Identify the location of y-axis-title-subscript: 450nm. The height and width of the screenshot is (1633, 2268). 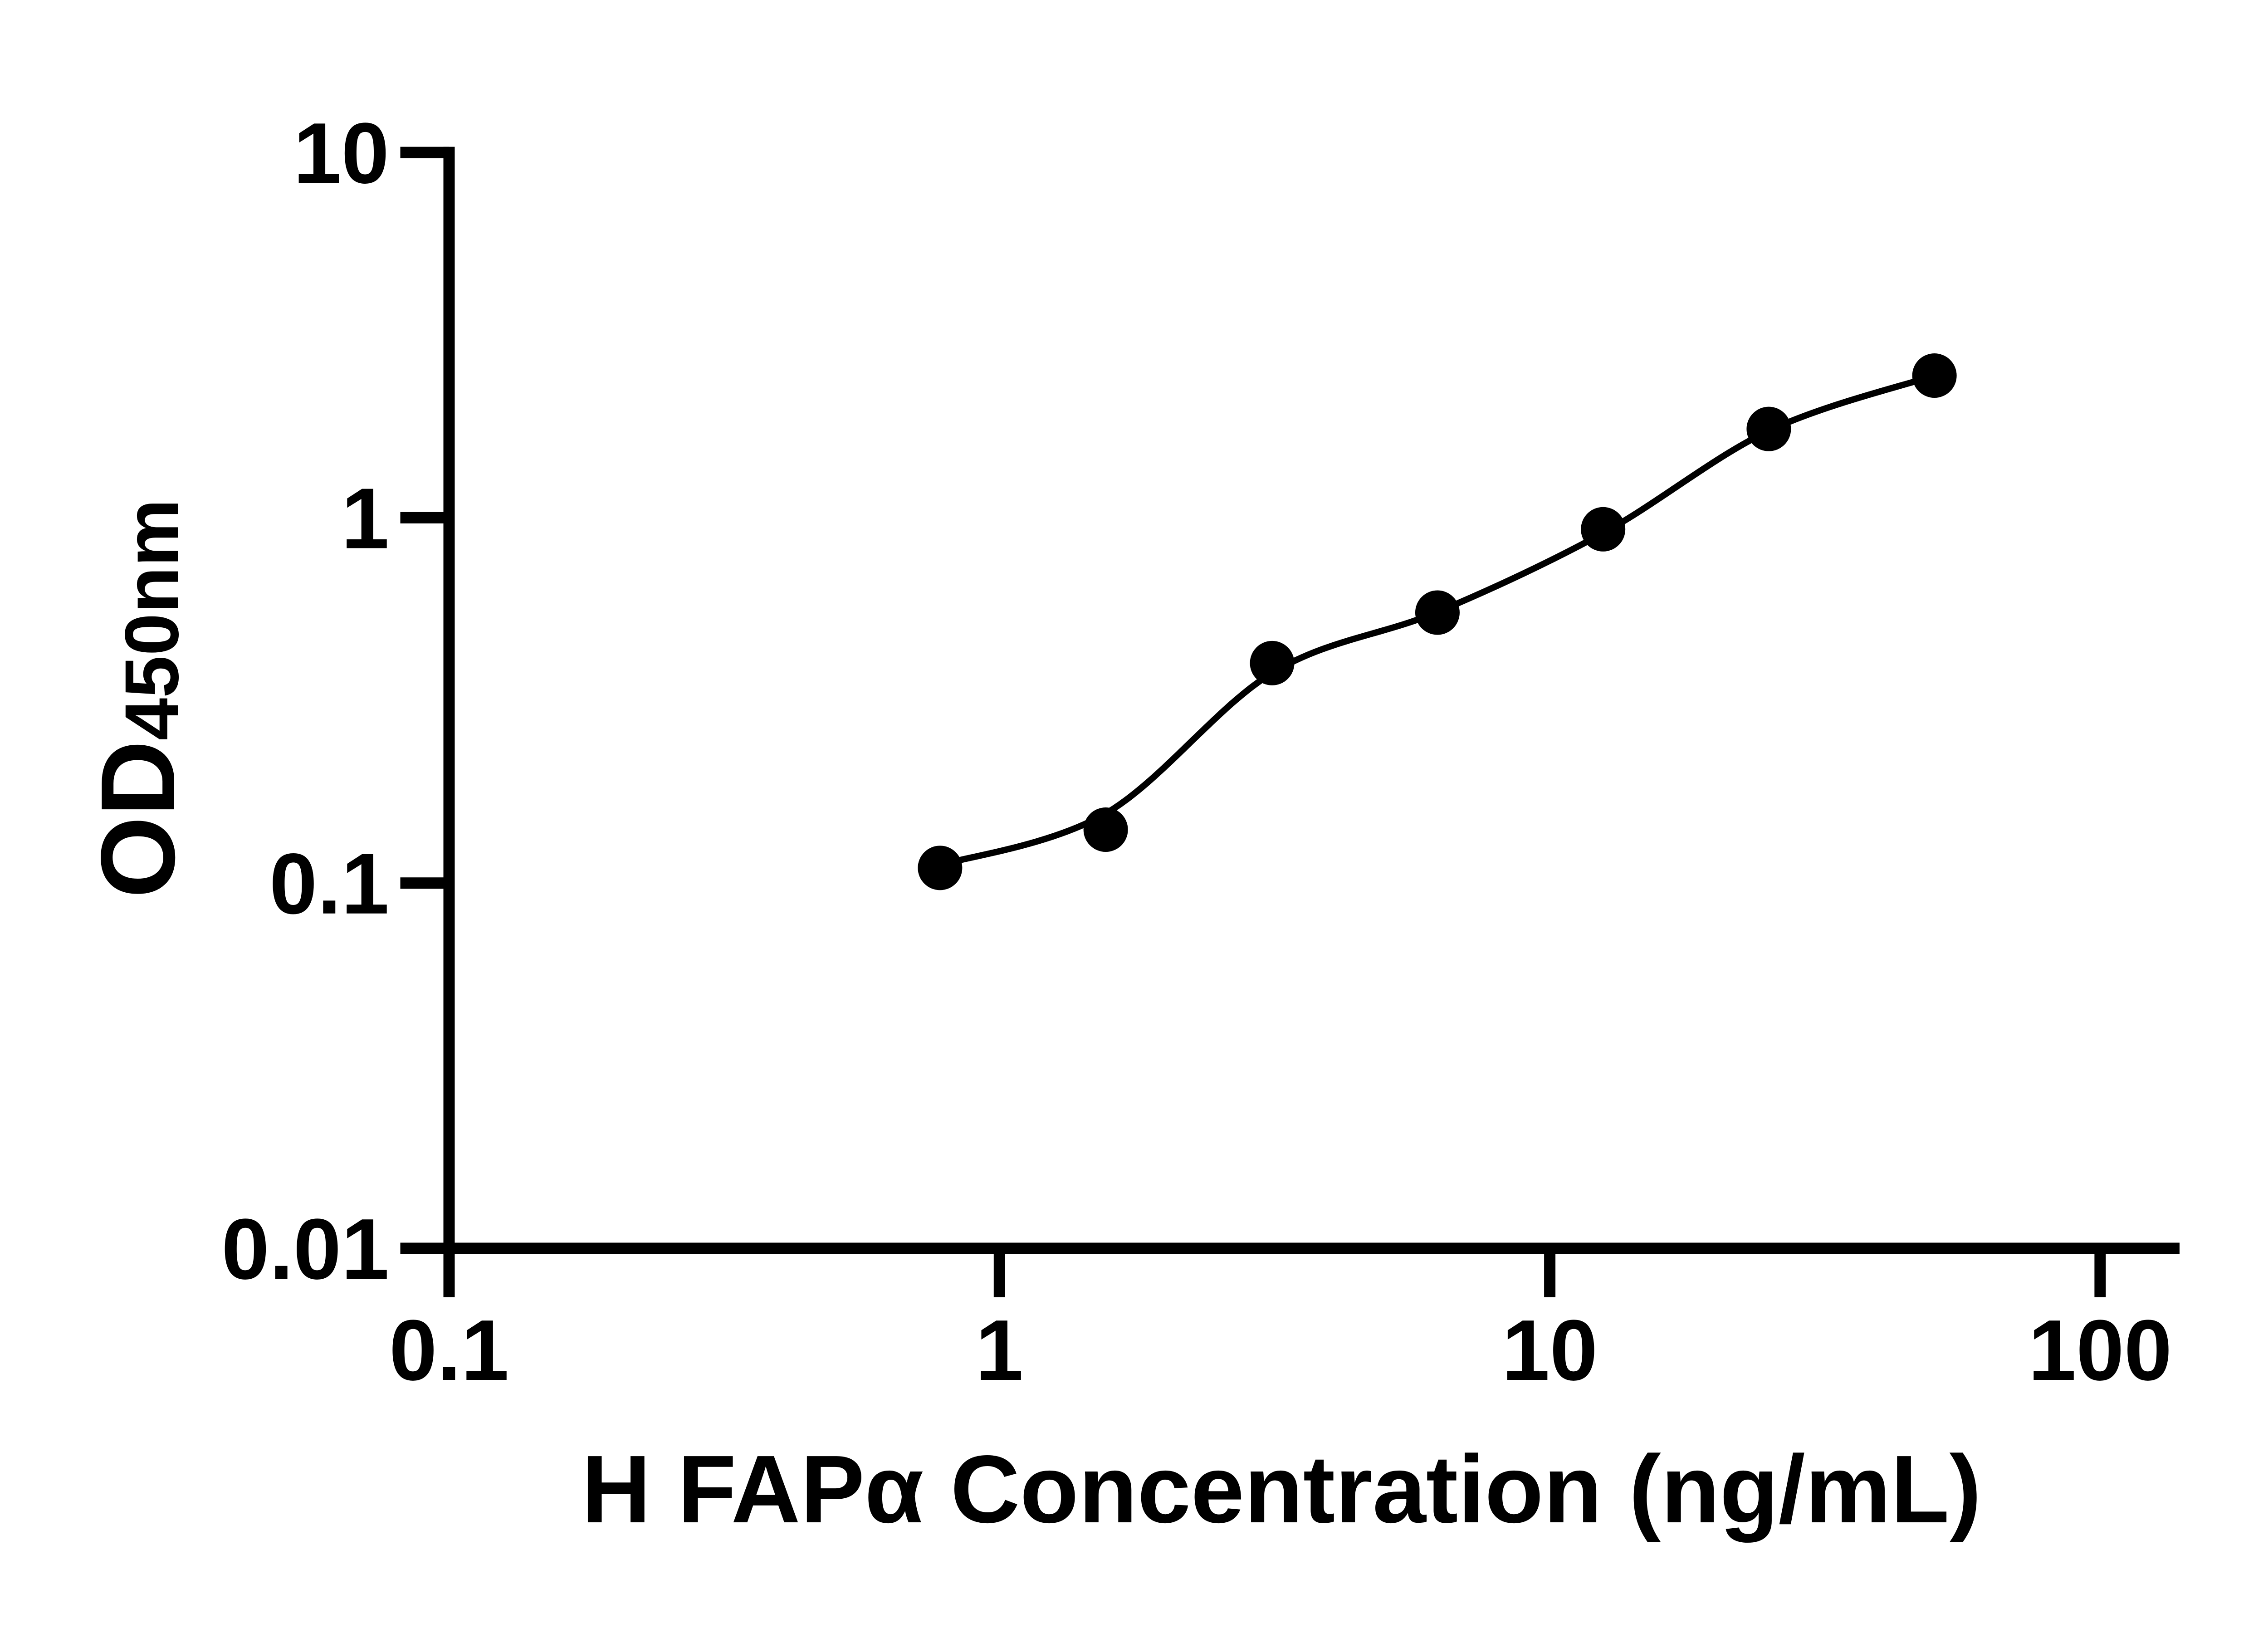
(152, 620).